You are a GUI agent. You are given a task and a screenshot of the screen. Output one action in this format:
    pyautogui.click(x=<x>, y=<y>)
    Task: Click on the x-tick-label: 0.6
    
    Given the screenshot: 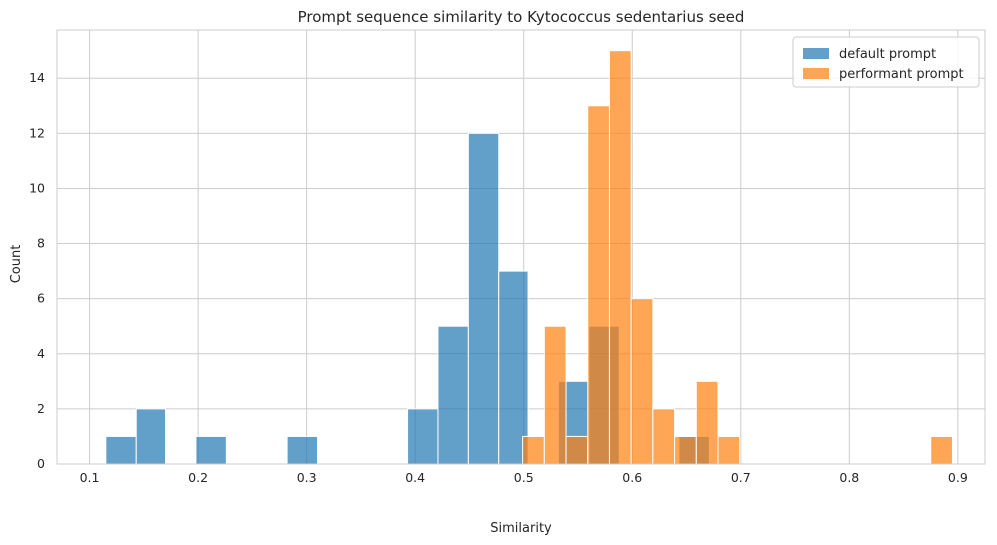 What is the action you would take?
    pyautogui.click(x=632, y=477)
    